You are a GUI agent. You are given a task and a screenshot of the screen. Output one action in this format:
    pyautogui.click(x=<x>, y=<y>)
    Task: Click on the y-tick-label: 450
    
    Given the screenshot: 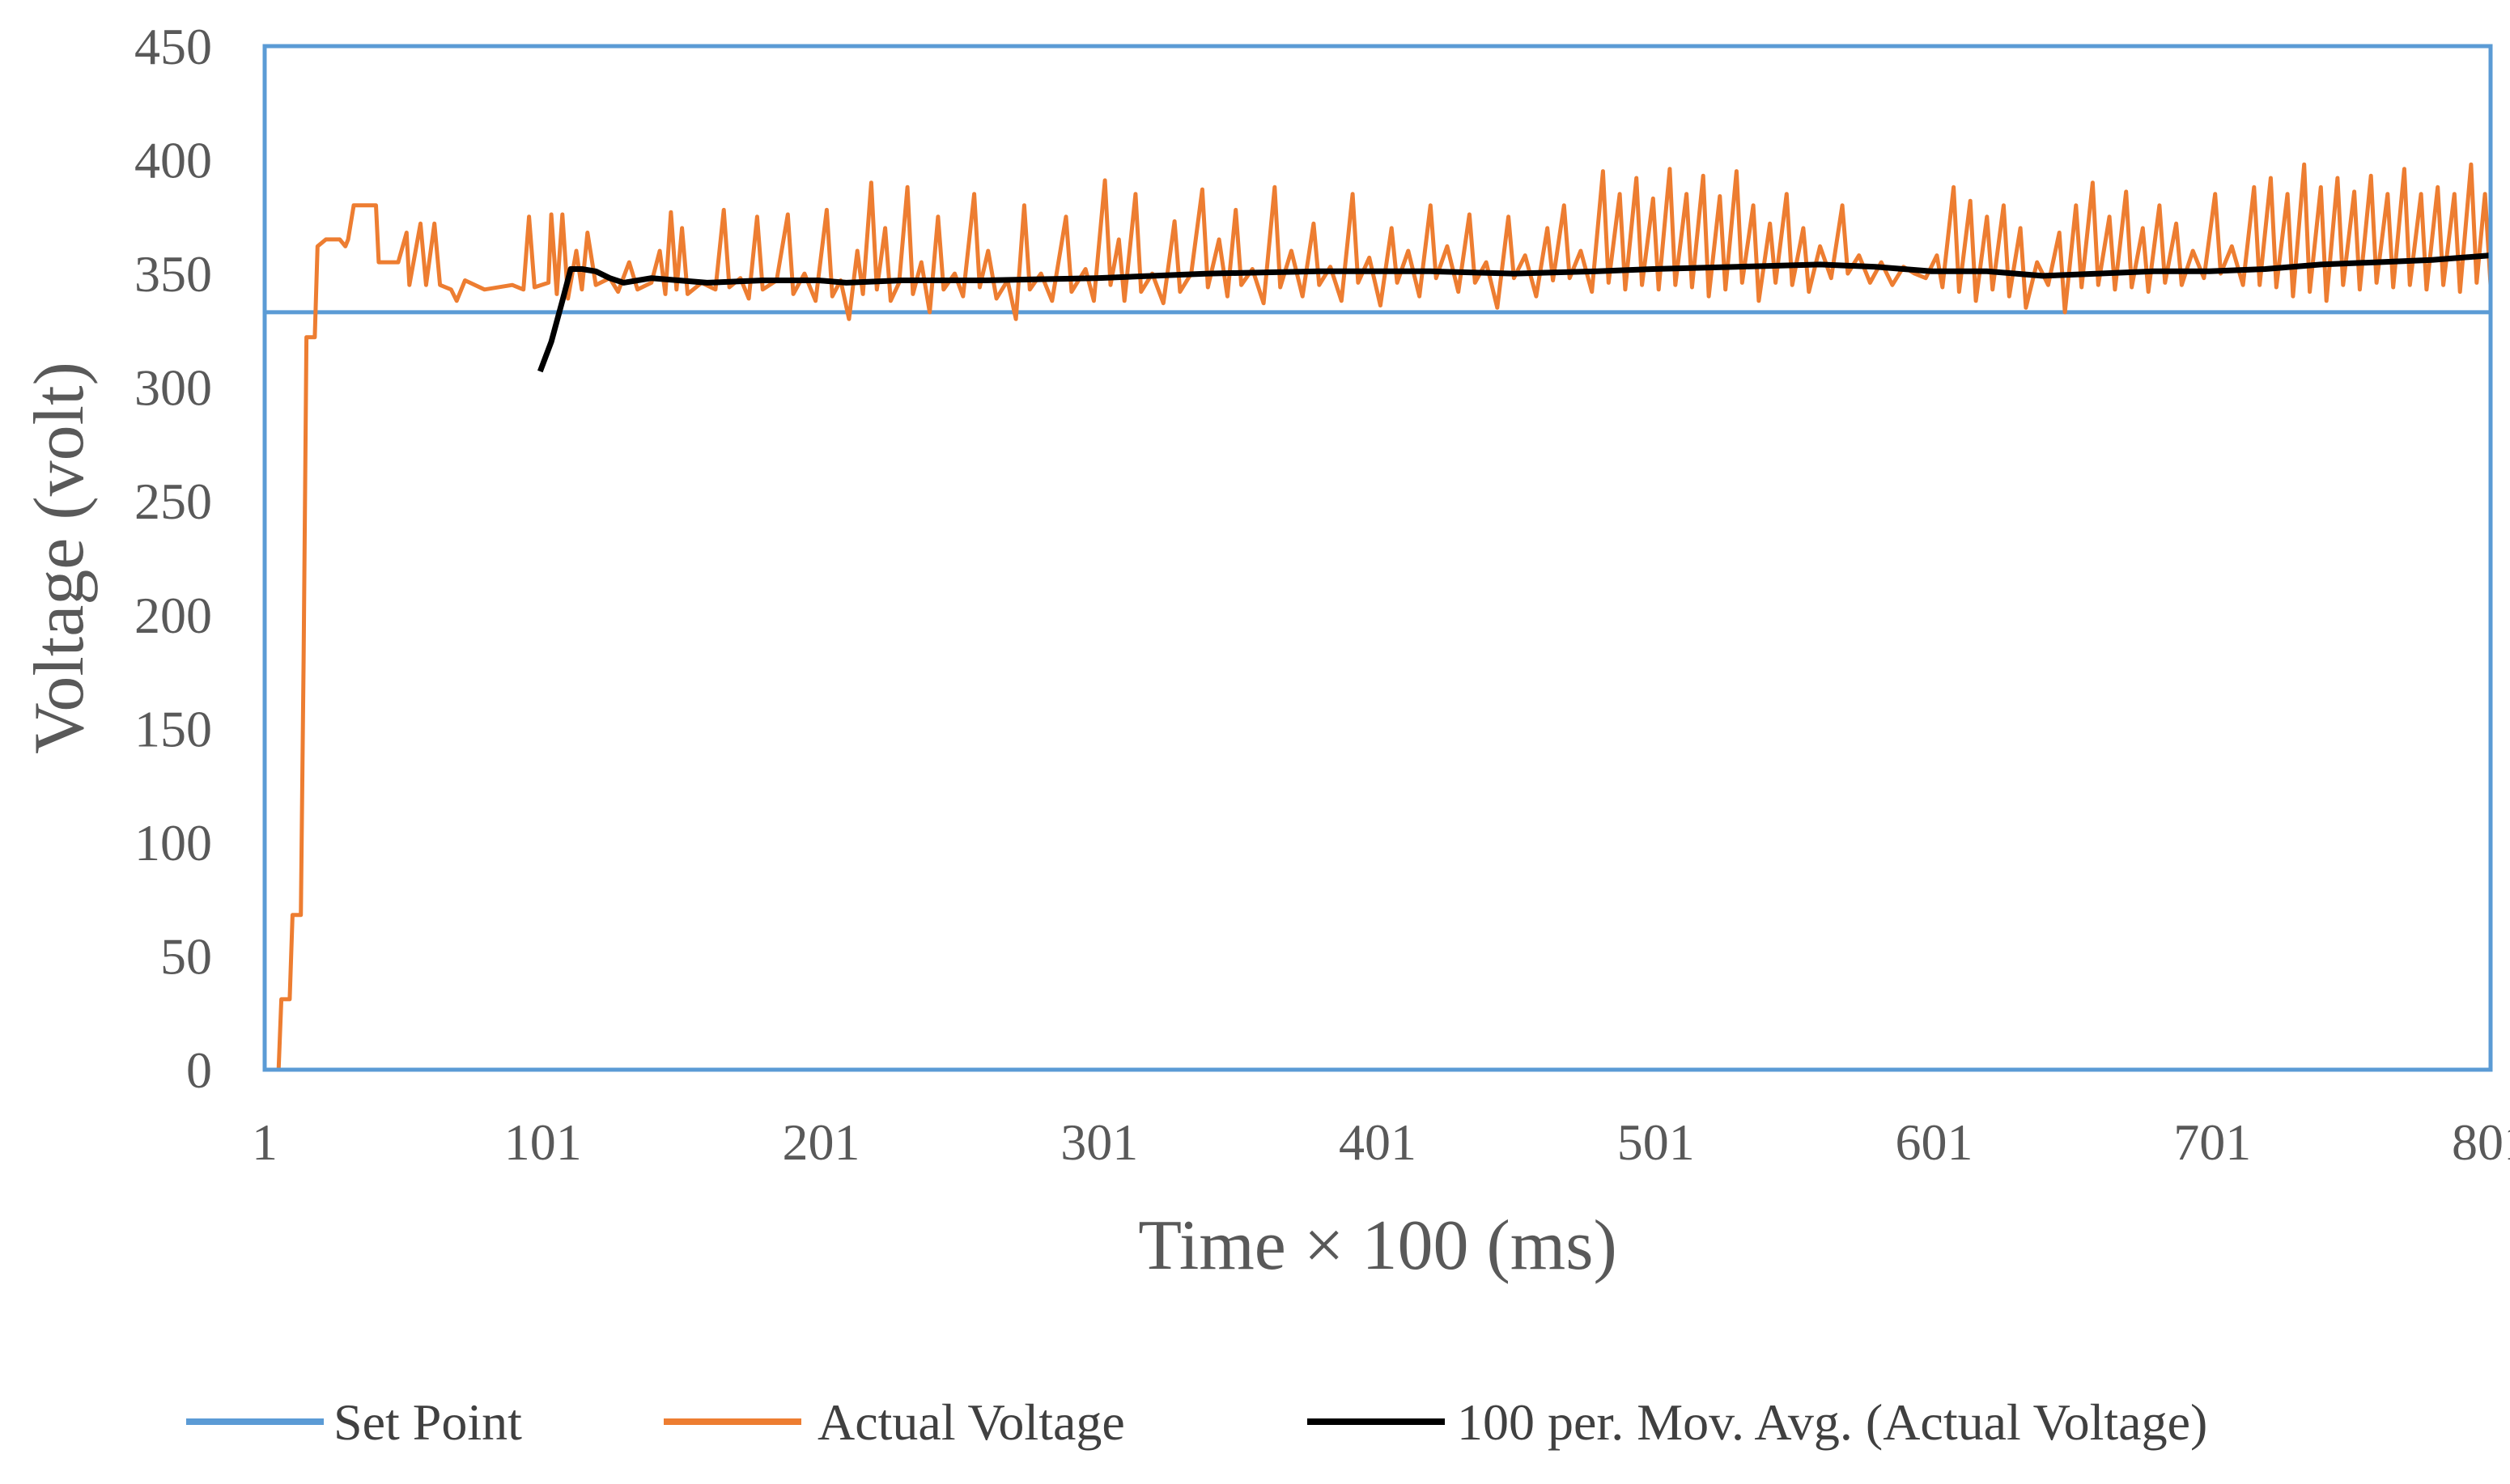 What is the action you would take?
    pyautogui.click(x=173, y=46)
    